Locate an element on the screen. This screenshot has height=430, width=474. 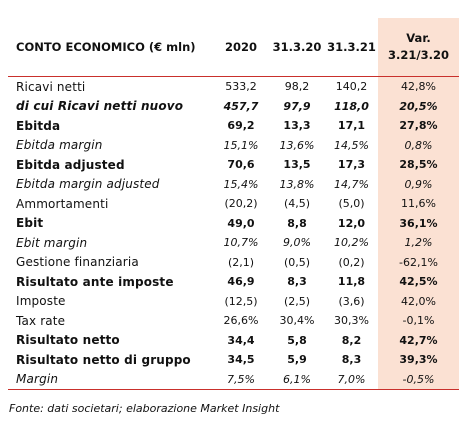
row-label: Ebit margin is located at coordinates (52, 242).